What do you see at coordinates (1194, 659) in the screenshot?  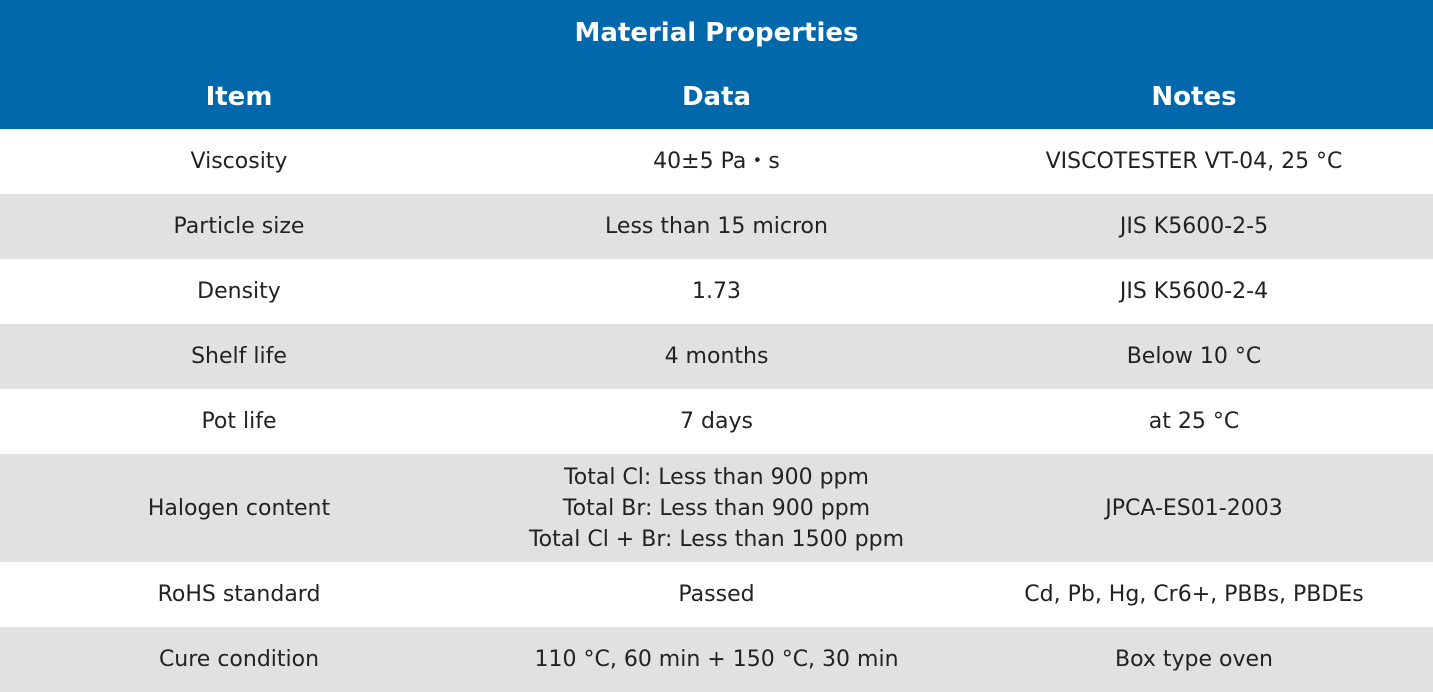 I see `notes-cell: Box type oven` at bounding box center [1194, 659].